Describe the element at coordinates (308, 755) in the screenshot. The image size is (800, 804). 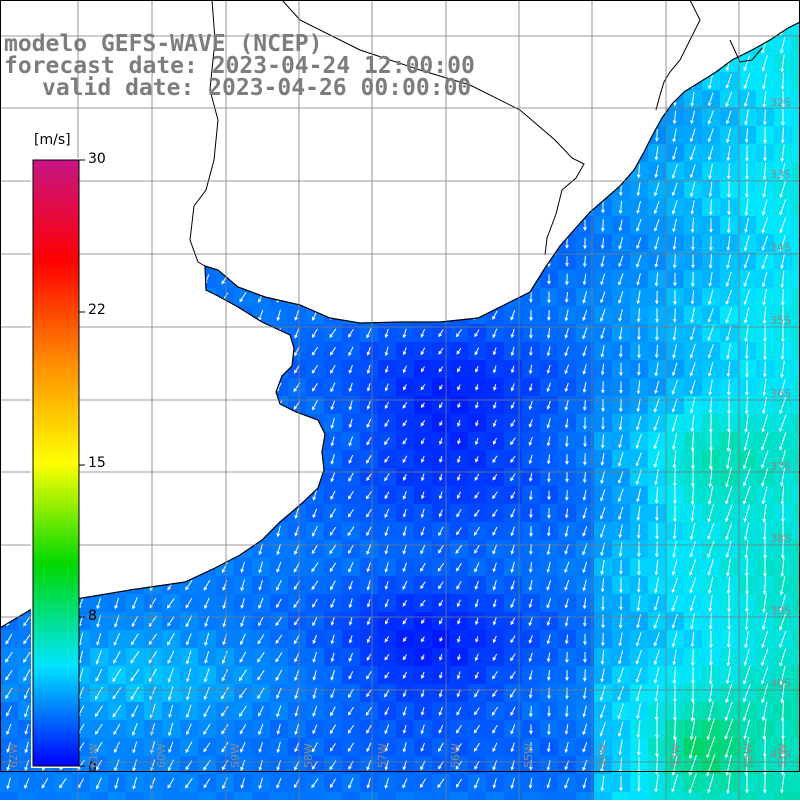
I see `lon-label-58w: 58W` at that location.